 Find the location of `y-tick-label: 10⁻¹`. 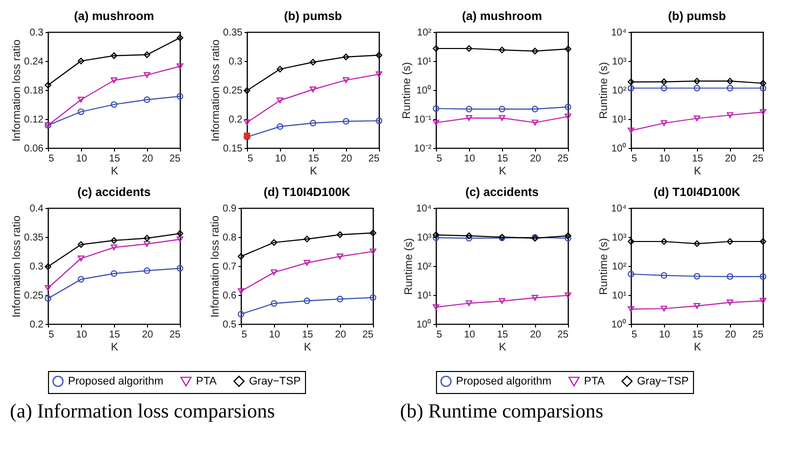

y-tick-label: 10⁻¹ is located at coordinates (423, 120).